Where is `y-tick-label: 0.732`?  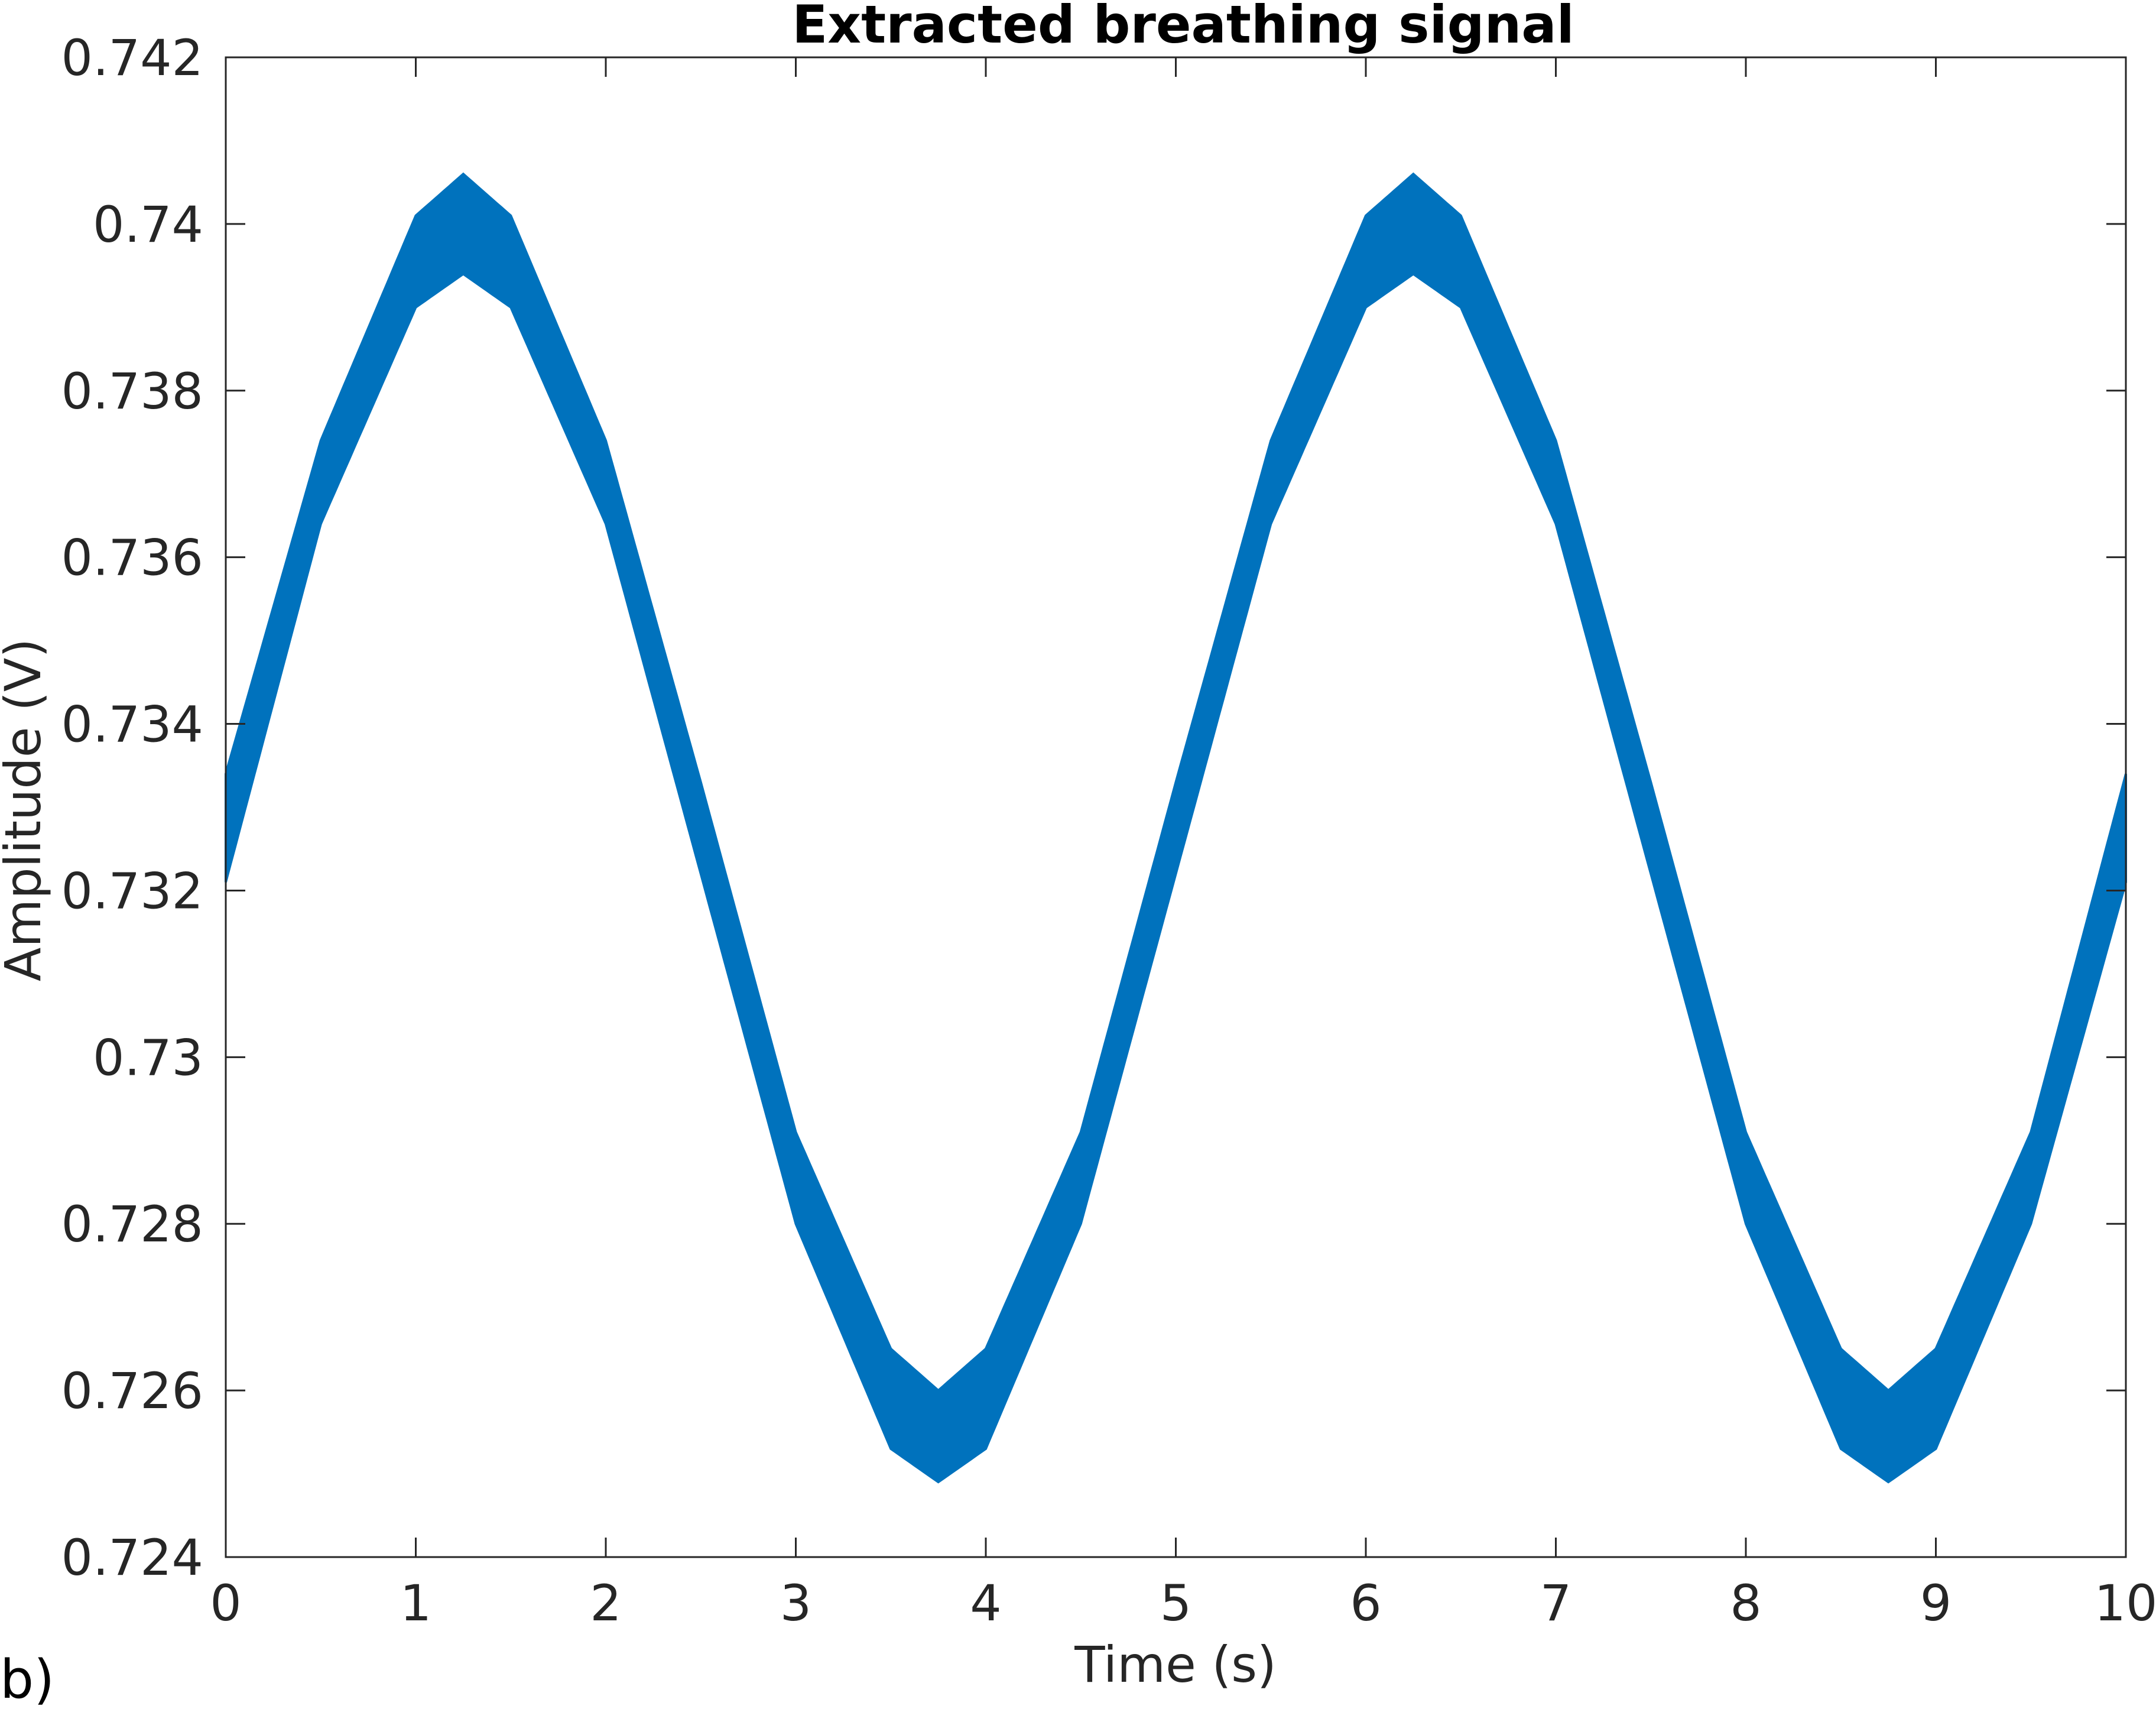
y-tick-label: 0.732 is located at coordinates (132, 891).